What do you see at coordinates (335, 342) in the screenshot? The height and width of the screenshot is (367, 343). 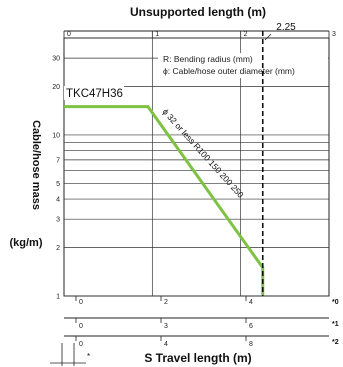 I see `bottom-scale-label: *2` at bounding box center [335, 342].